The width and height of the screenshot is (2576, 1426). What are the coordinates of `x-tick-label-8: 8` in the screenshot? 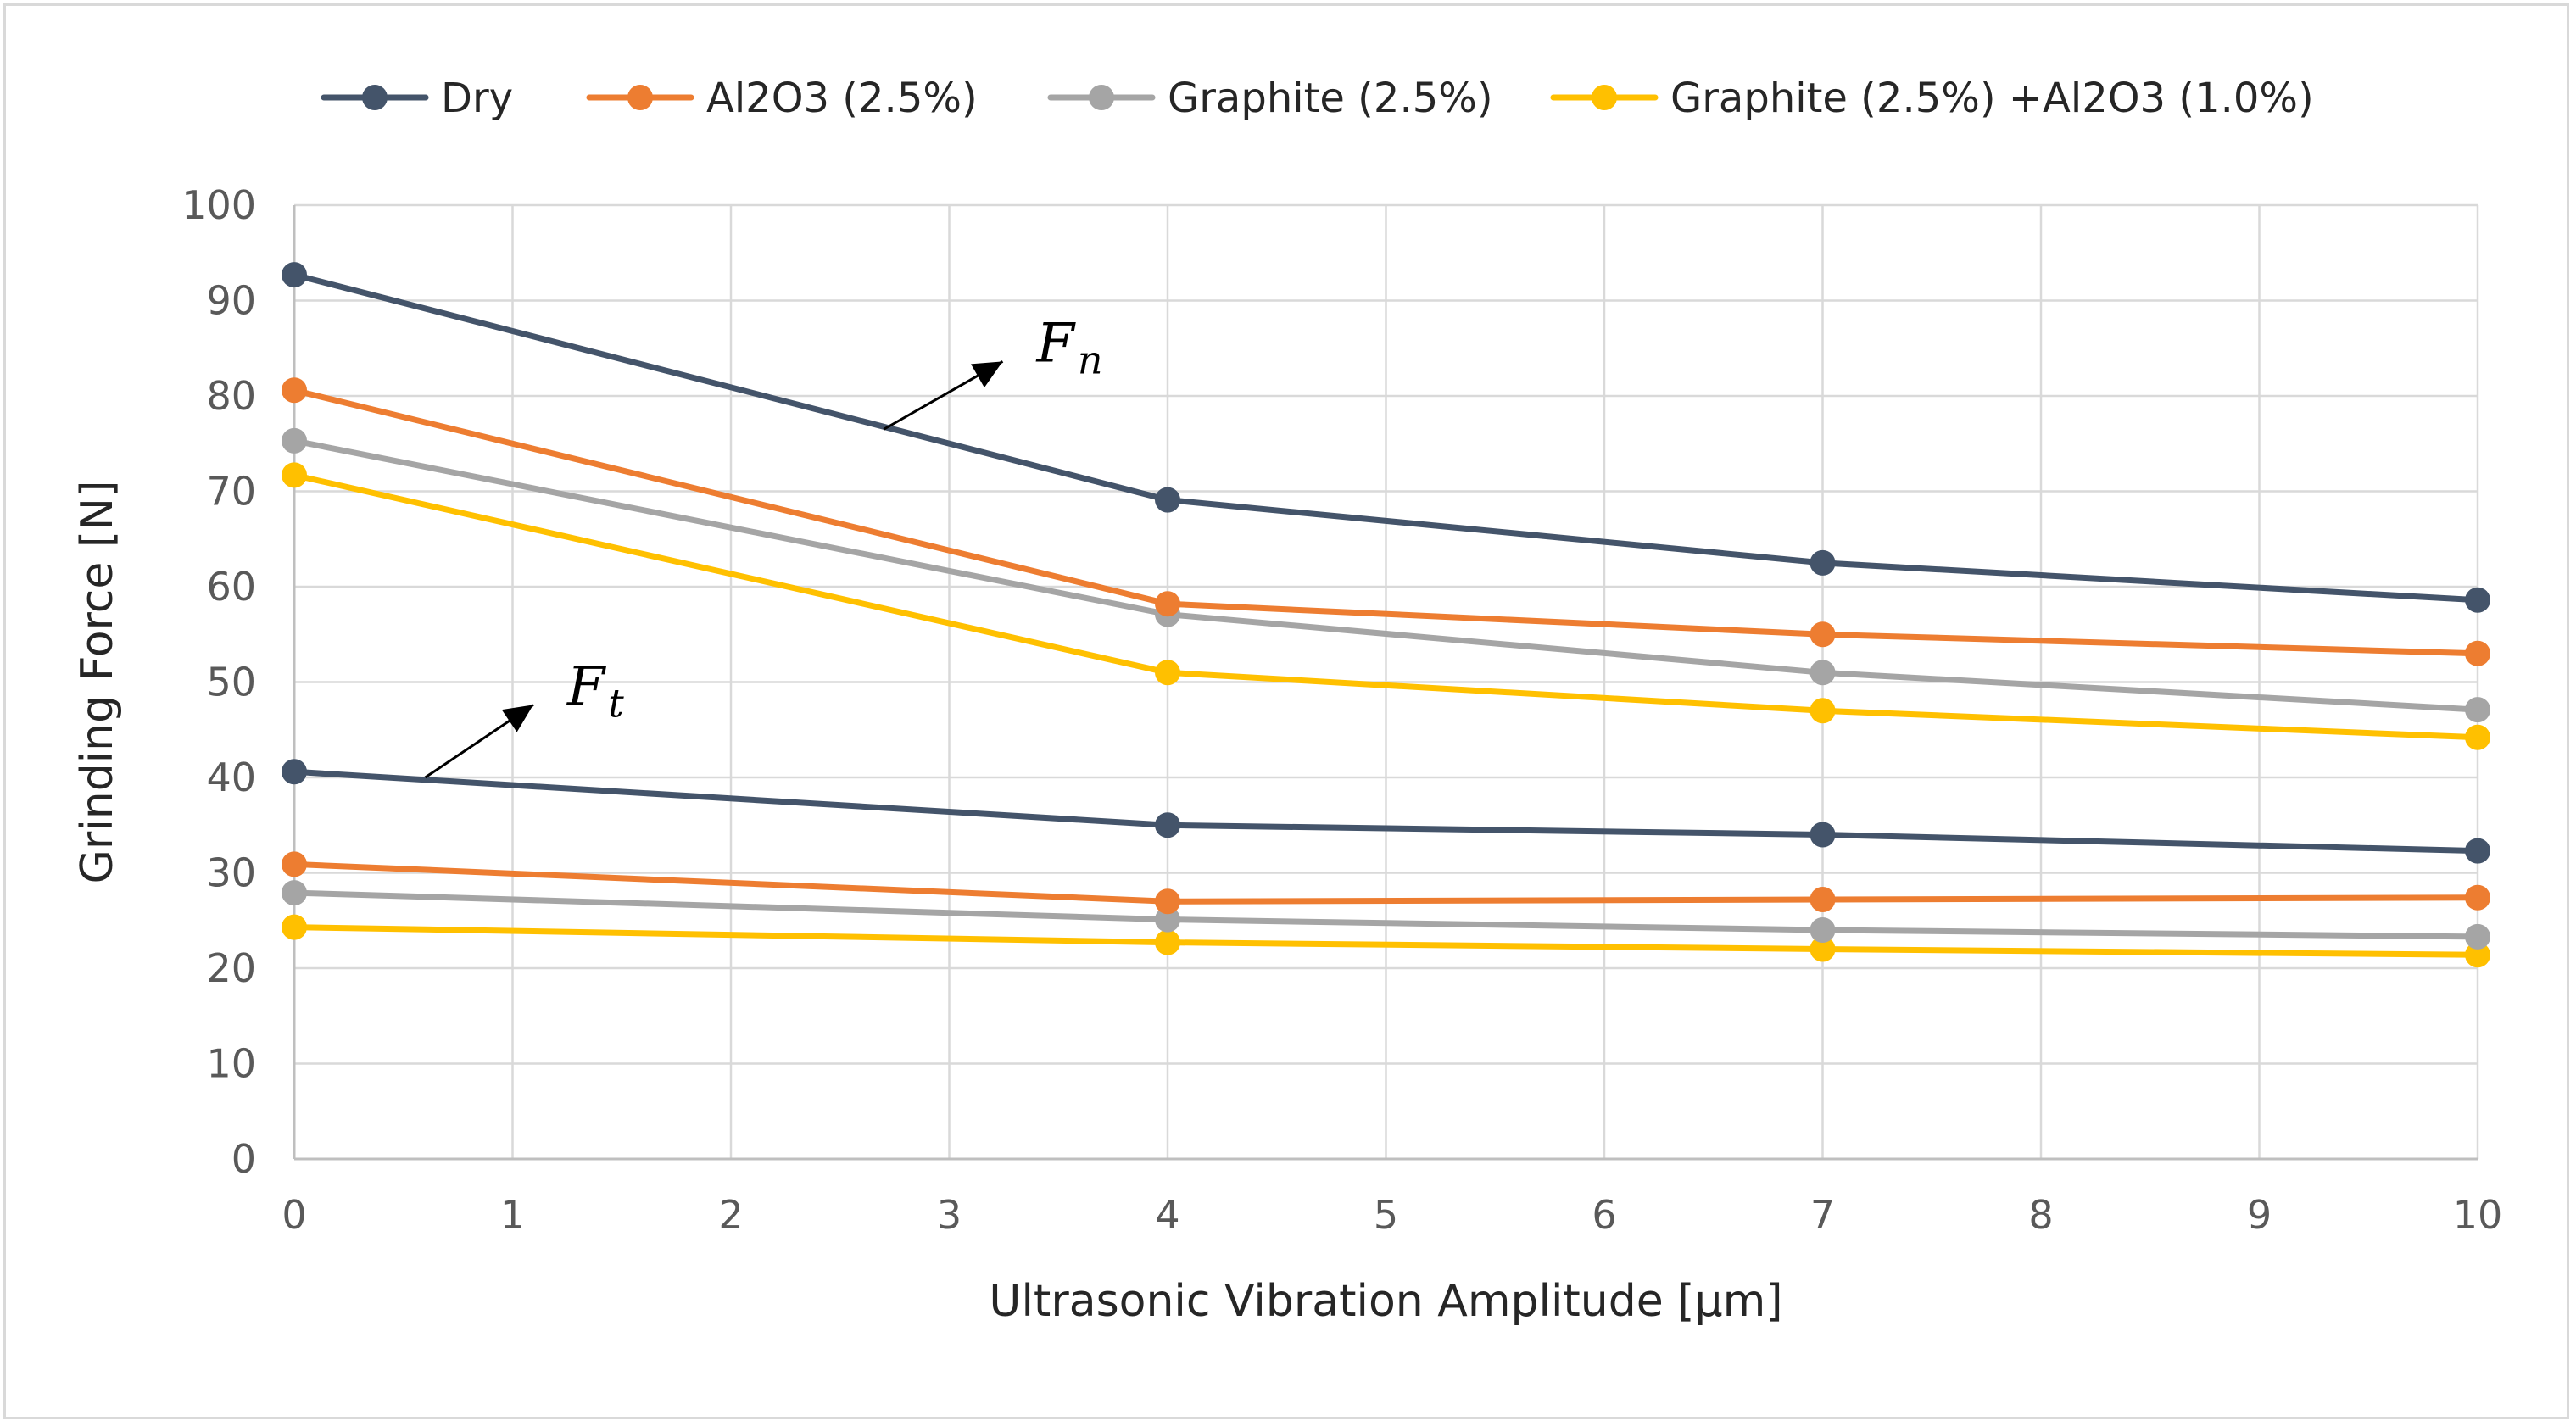 It's located at (2041, 1215).